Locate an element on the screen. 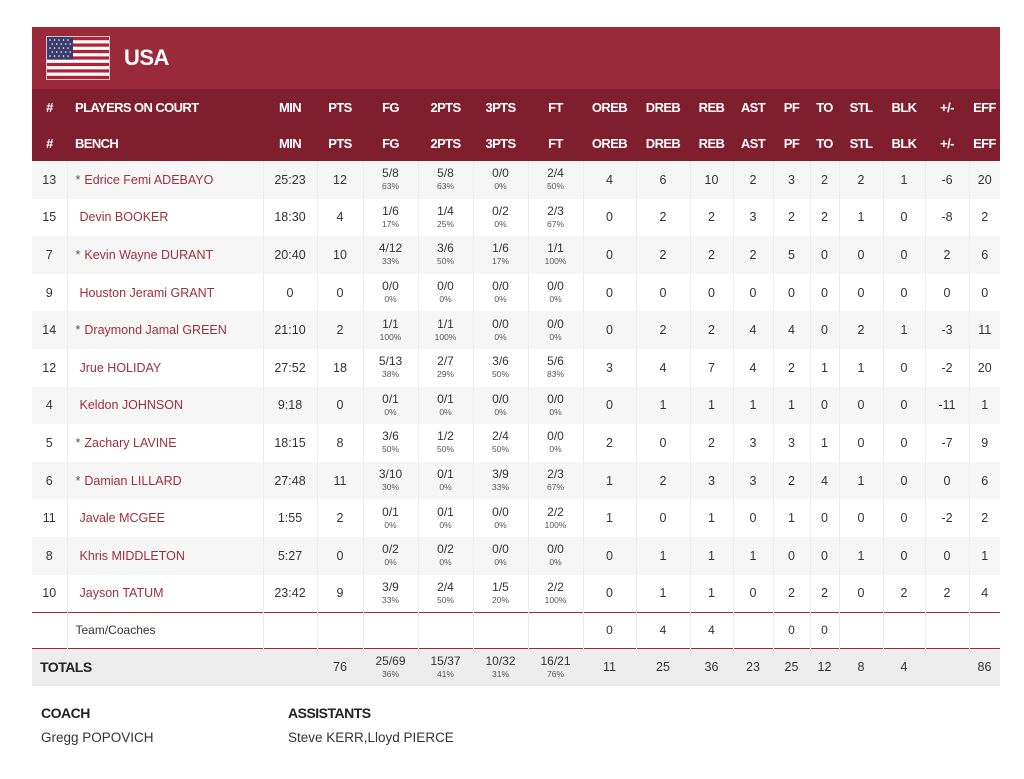  team-ast is located at coordinates (752, 630).